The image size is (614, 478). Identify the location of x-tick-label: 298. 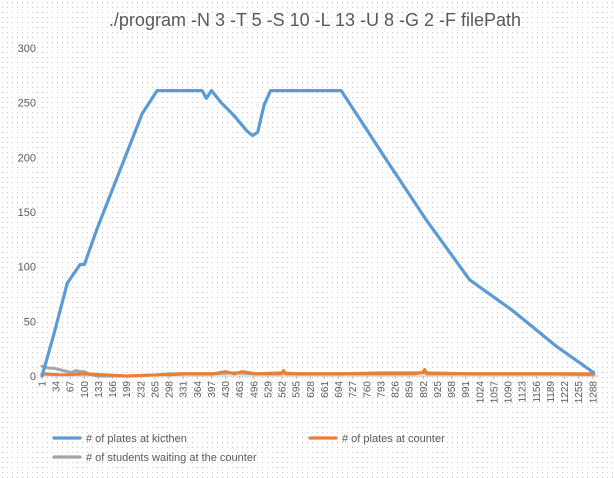
(170, 389).